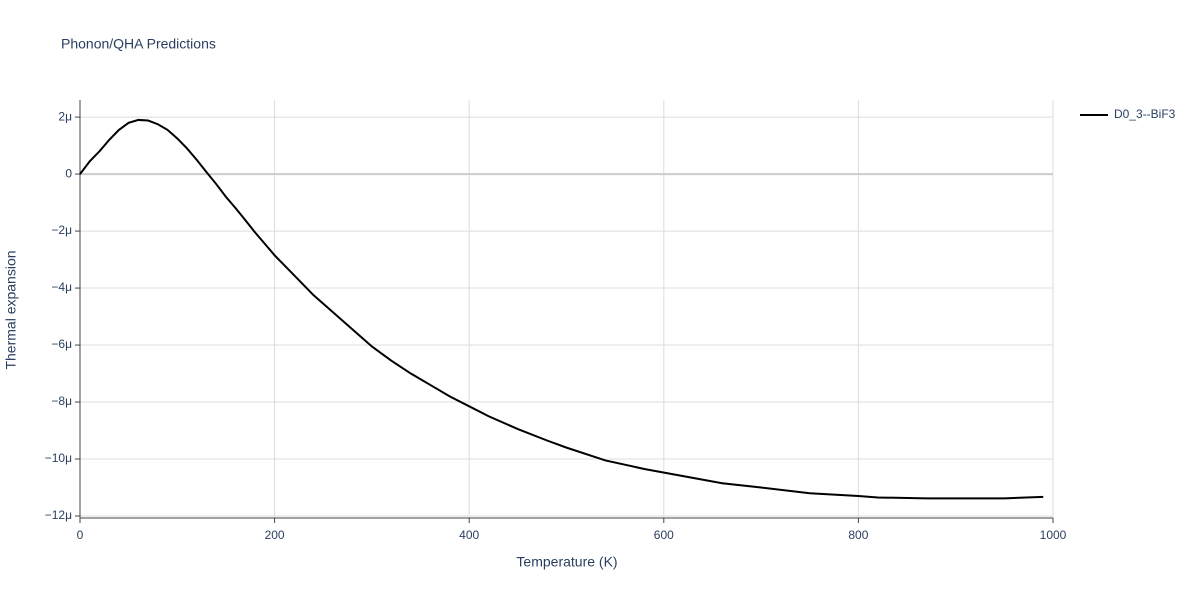  I want to click on y-tick-label: −8μ, so click(61, 401).